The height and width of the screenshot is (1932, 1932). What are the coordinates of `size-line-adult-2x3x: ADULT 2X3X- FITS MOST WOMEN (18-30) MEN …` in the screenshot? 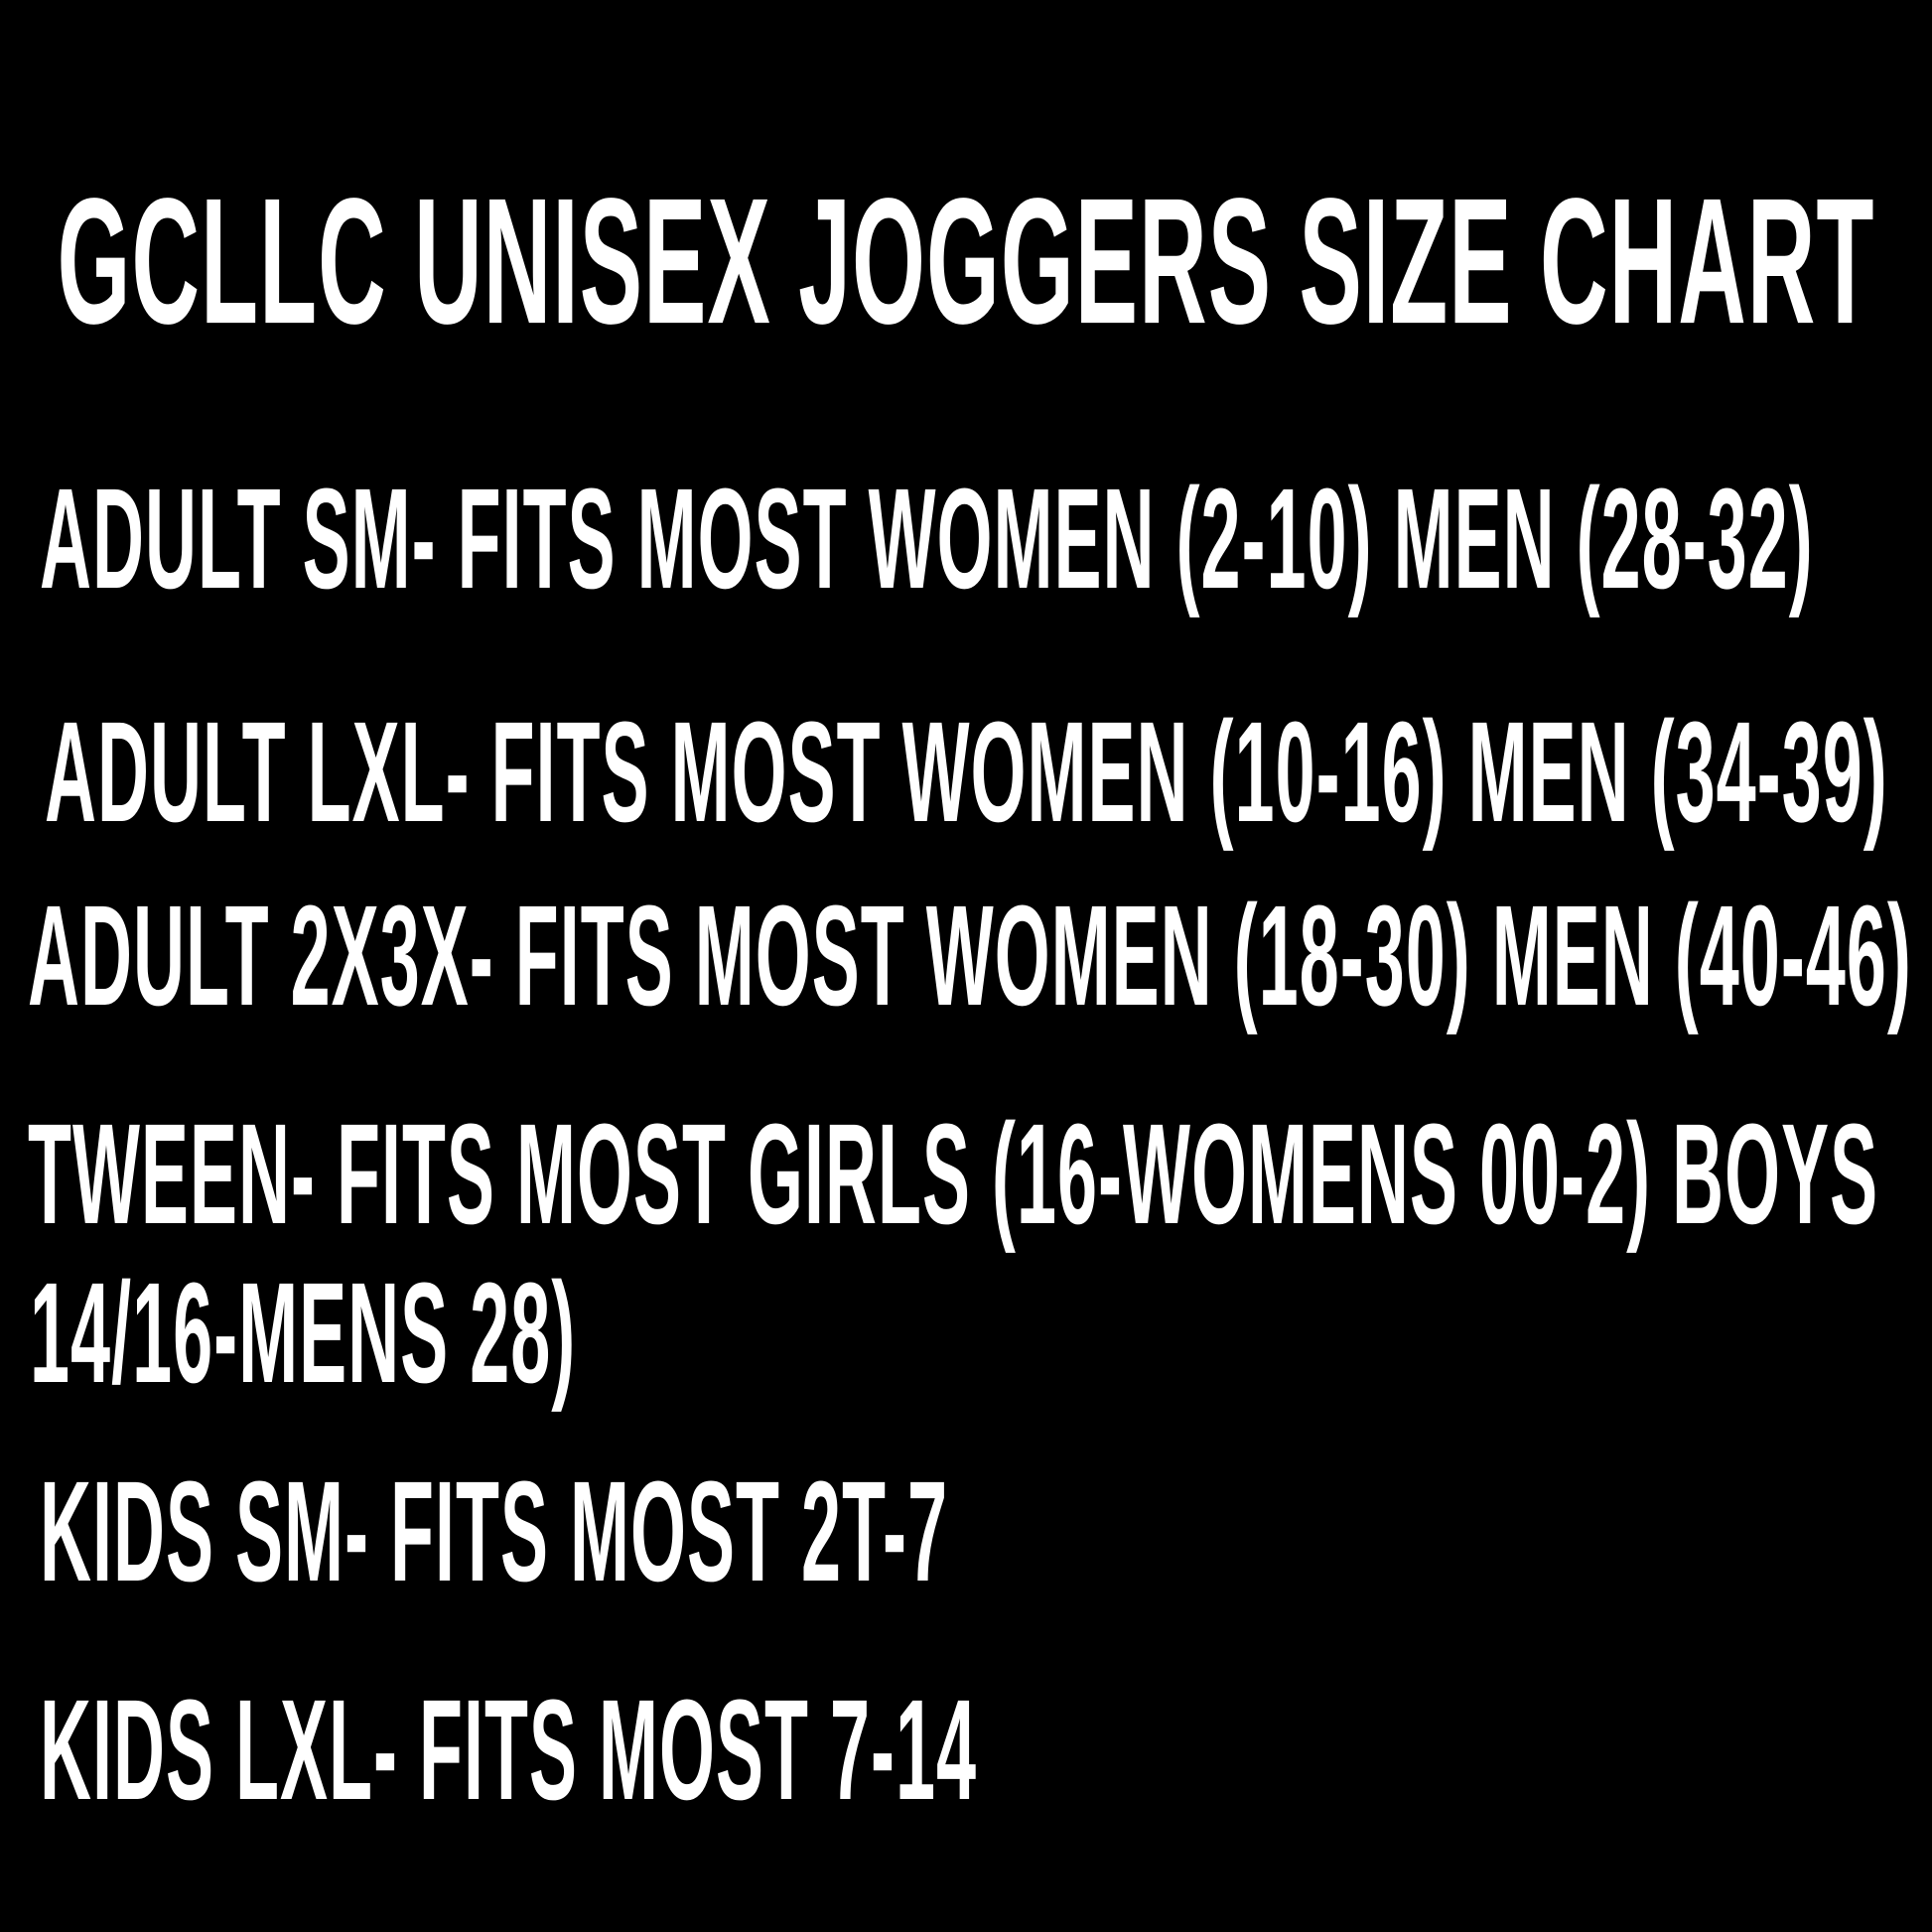 It's located at (970, 957).